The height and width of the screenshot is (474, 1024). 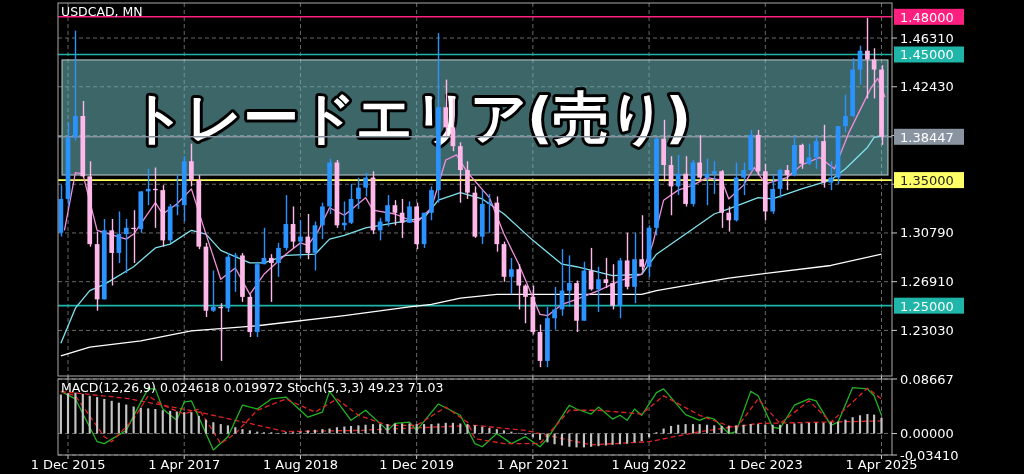 What do you see at coordinates (927, 434) in the screenshot?
I see `y-tick-label: 0.00000` at bounding box center [927, 434].